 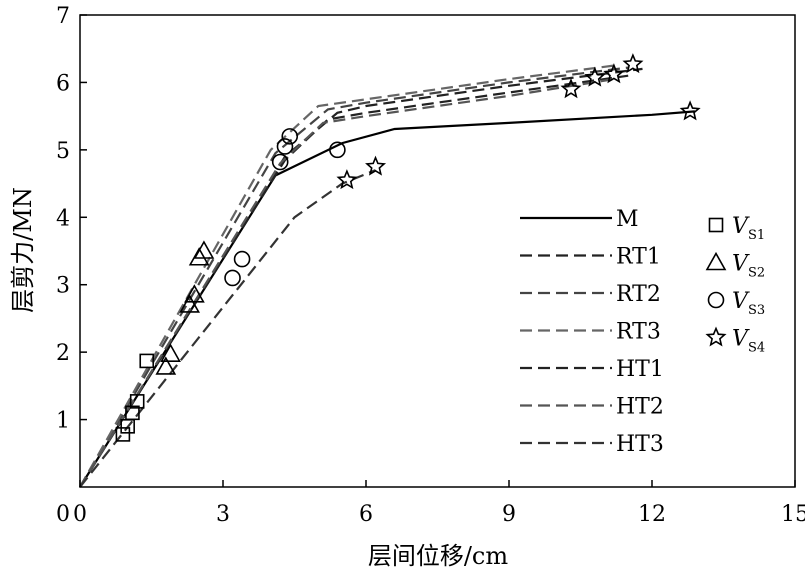 What do you see at coordinates (63, 286) in the screenshot?
I see `y-tick-label: 3` at bounding box center [63, 286].